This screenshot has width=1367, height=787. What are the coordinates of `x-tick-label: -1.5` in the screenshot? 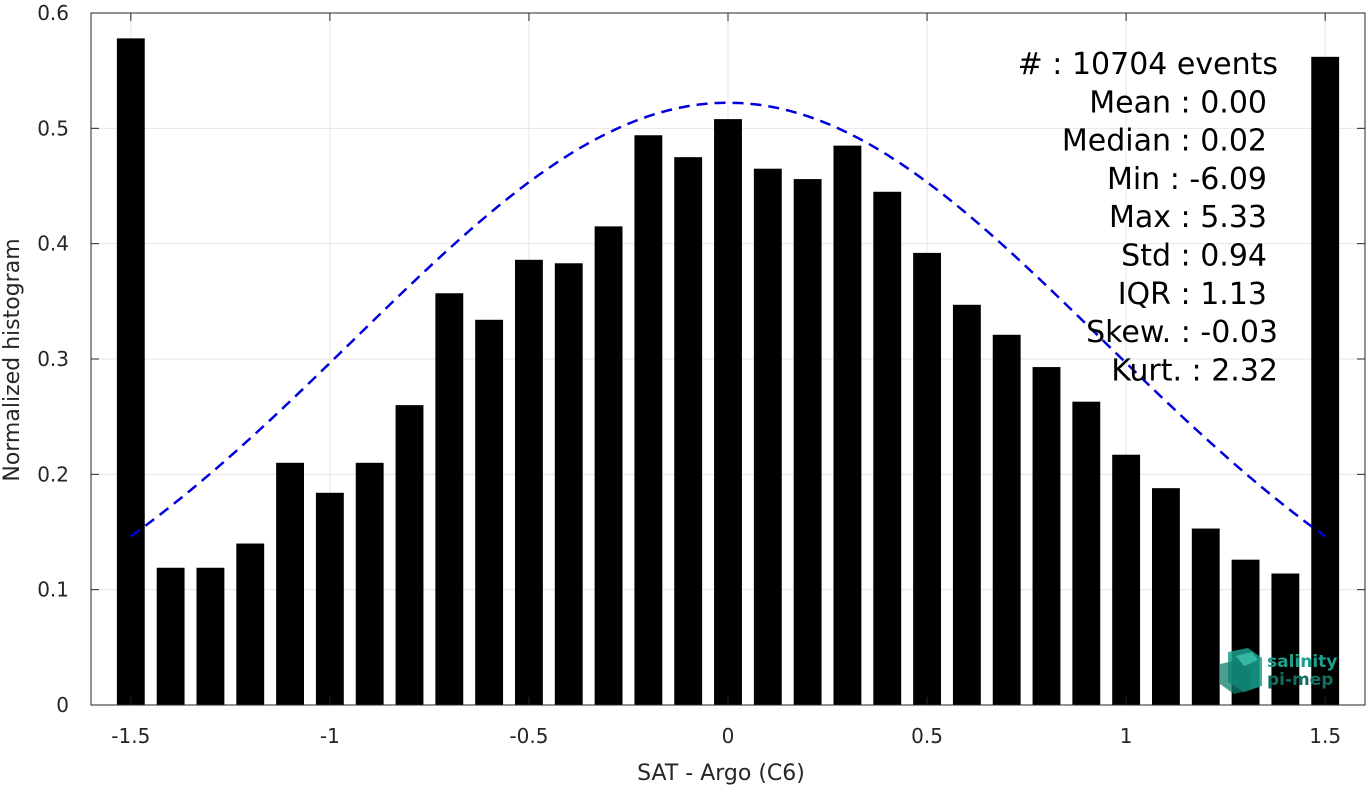 It's located at (130, 736).